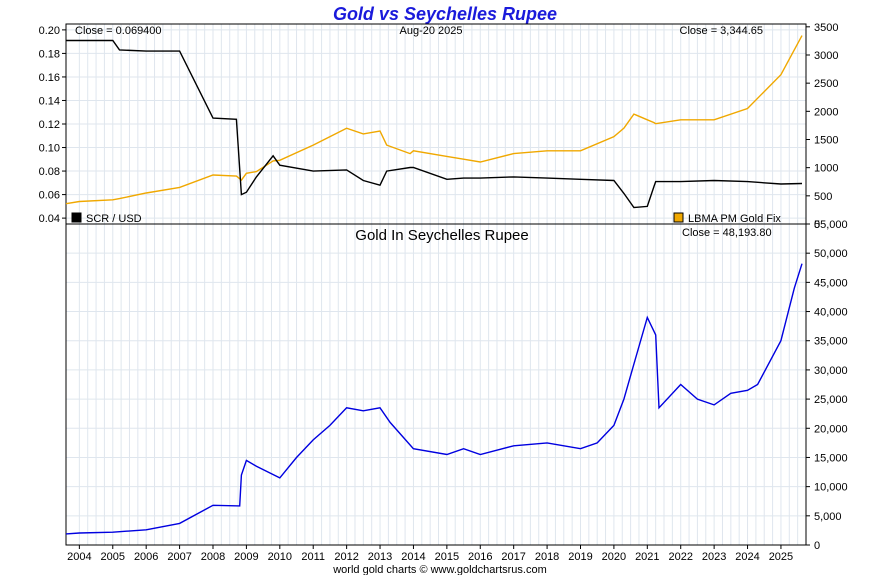  Describe the element at coordinates (118, 31) in the screenshot. I see `scr-close-label: Close = 0.069400` at that location.